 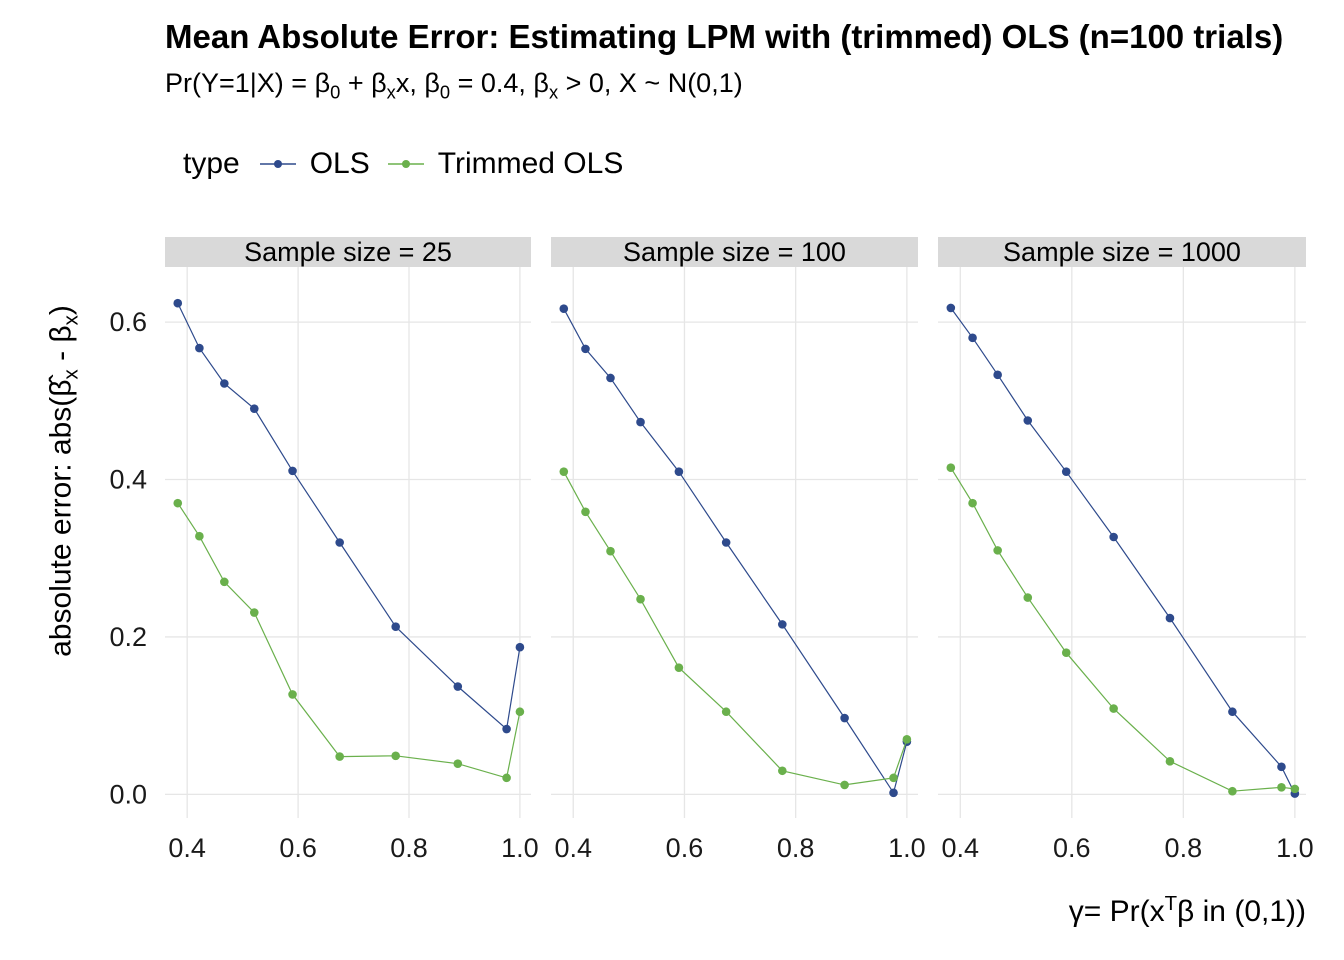 What do you see at coordinates (277, 164) in the screenshot?
I see `legend-key-ols` at bounding box center [277, 164].